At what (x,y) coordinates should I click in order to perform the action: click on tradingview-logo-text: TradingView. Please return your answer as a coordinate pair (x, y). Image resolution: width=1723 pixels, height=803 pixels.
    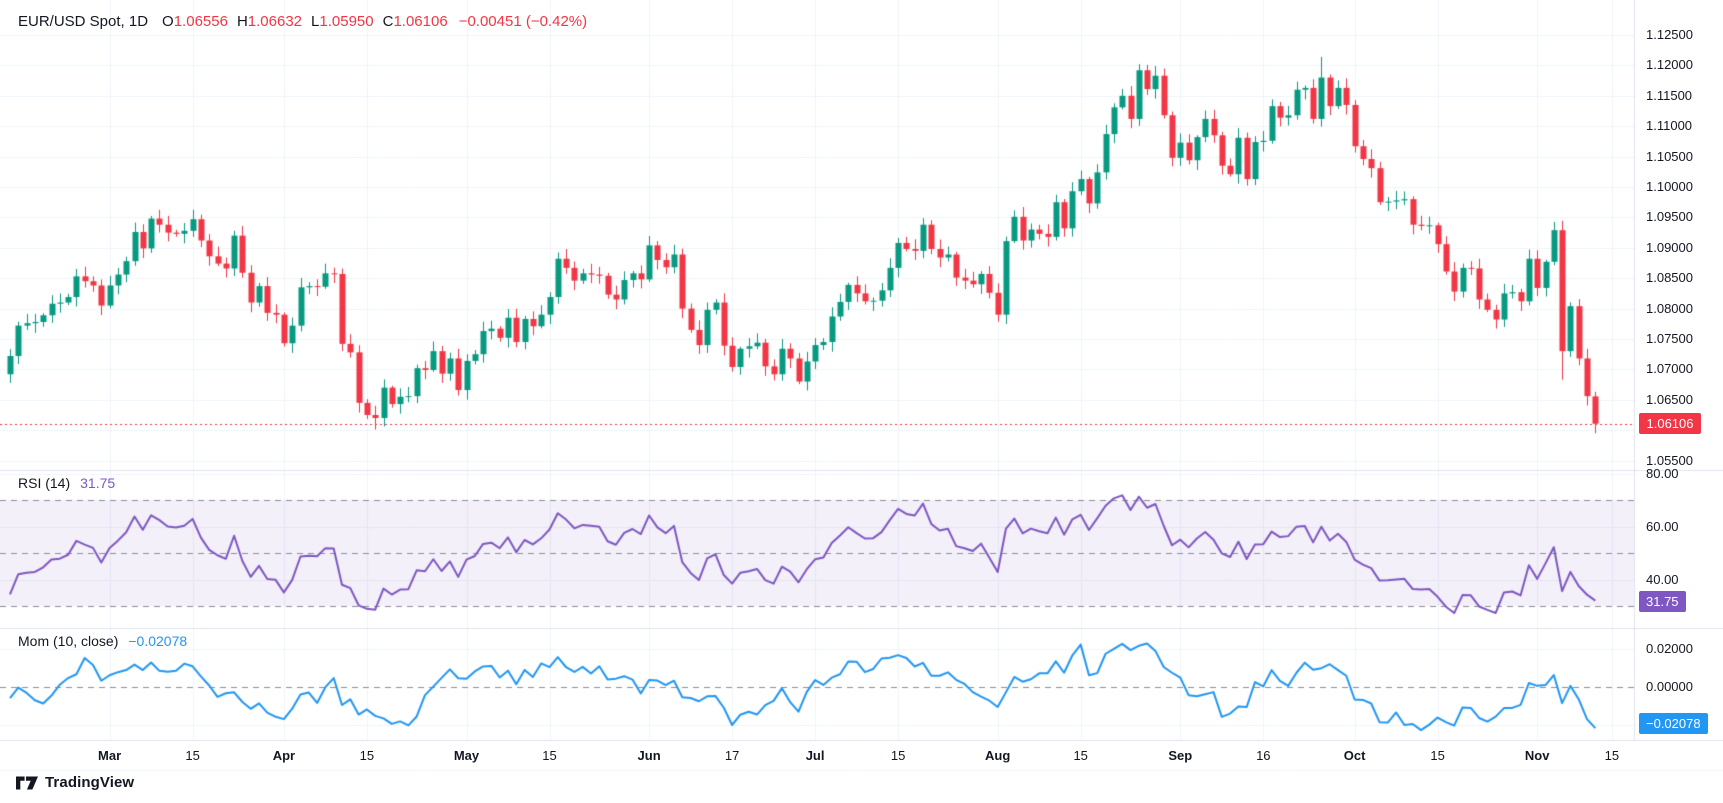
    Looking at the image, I should click on (90, 782).